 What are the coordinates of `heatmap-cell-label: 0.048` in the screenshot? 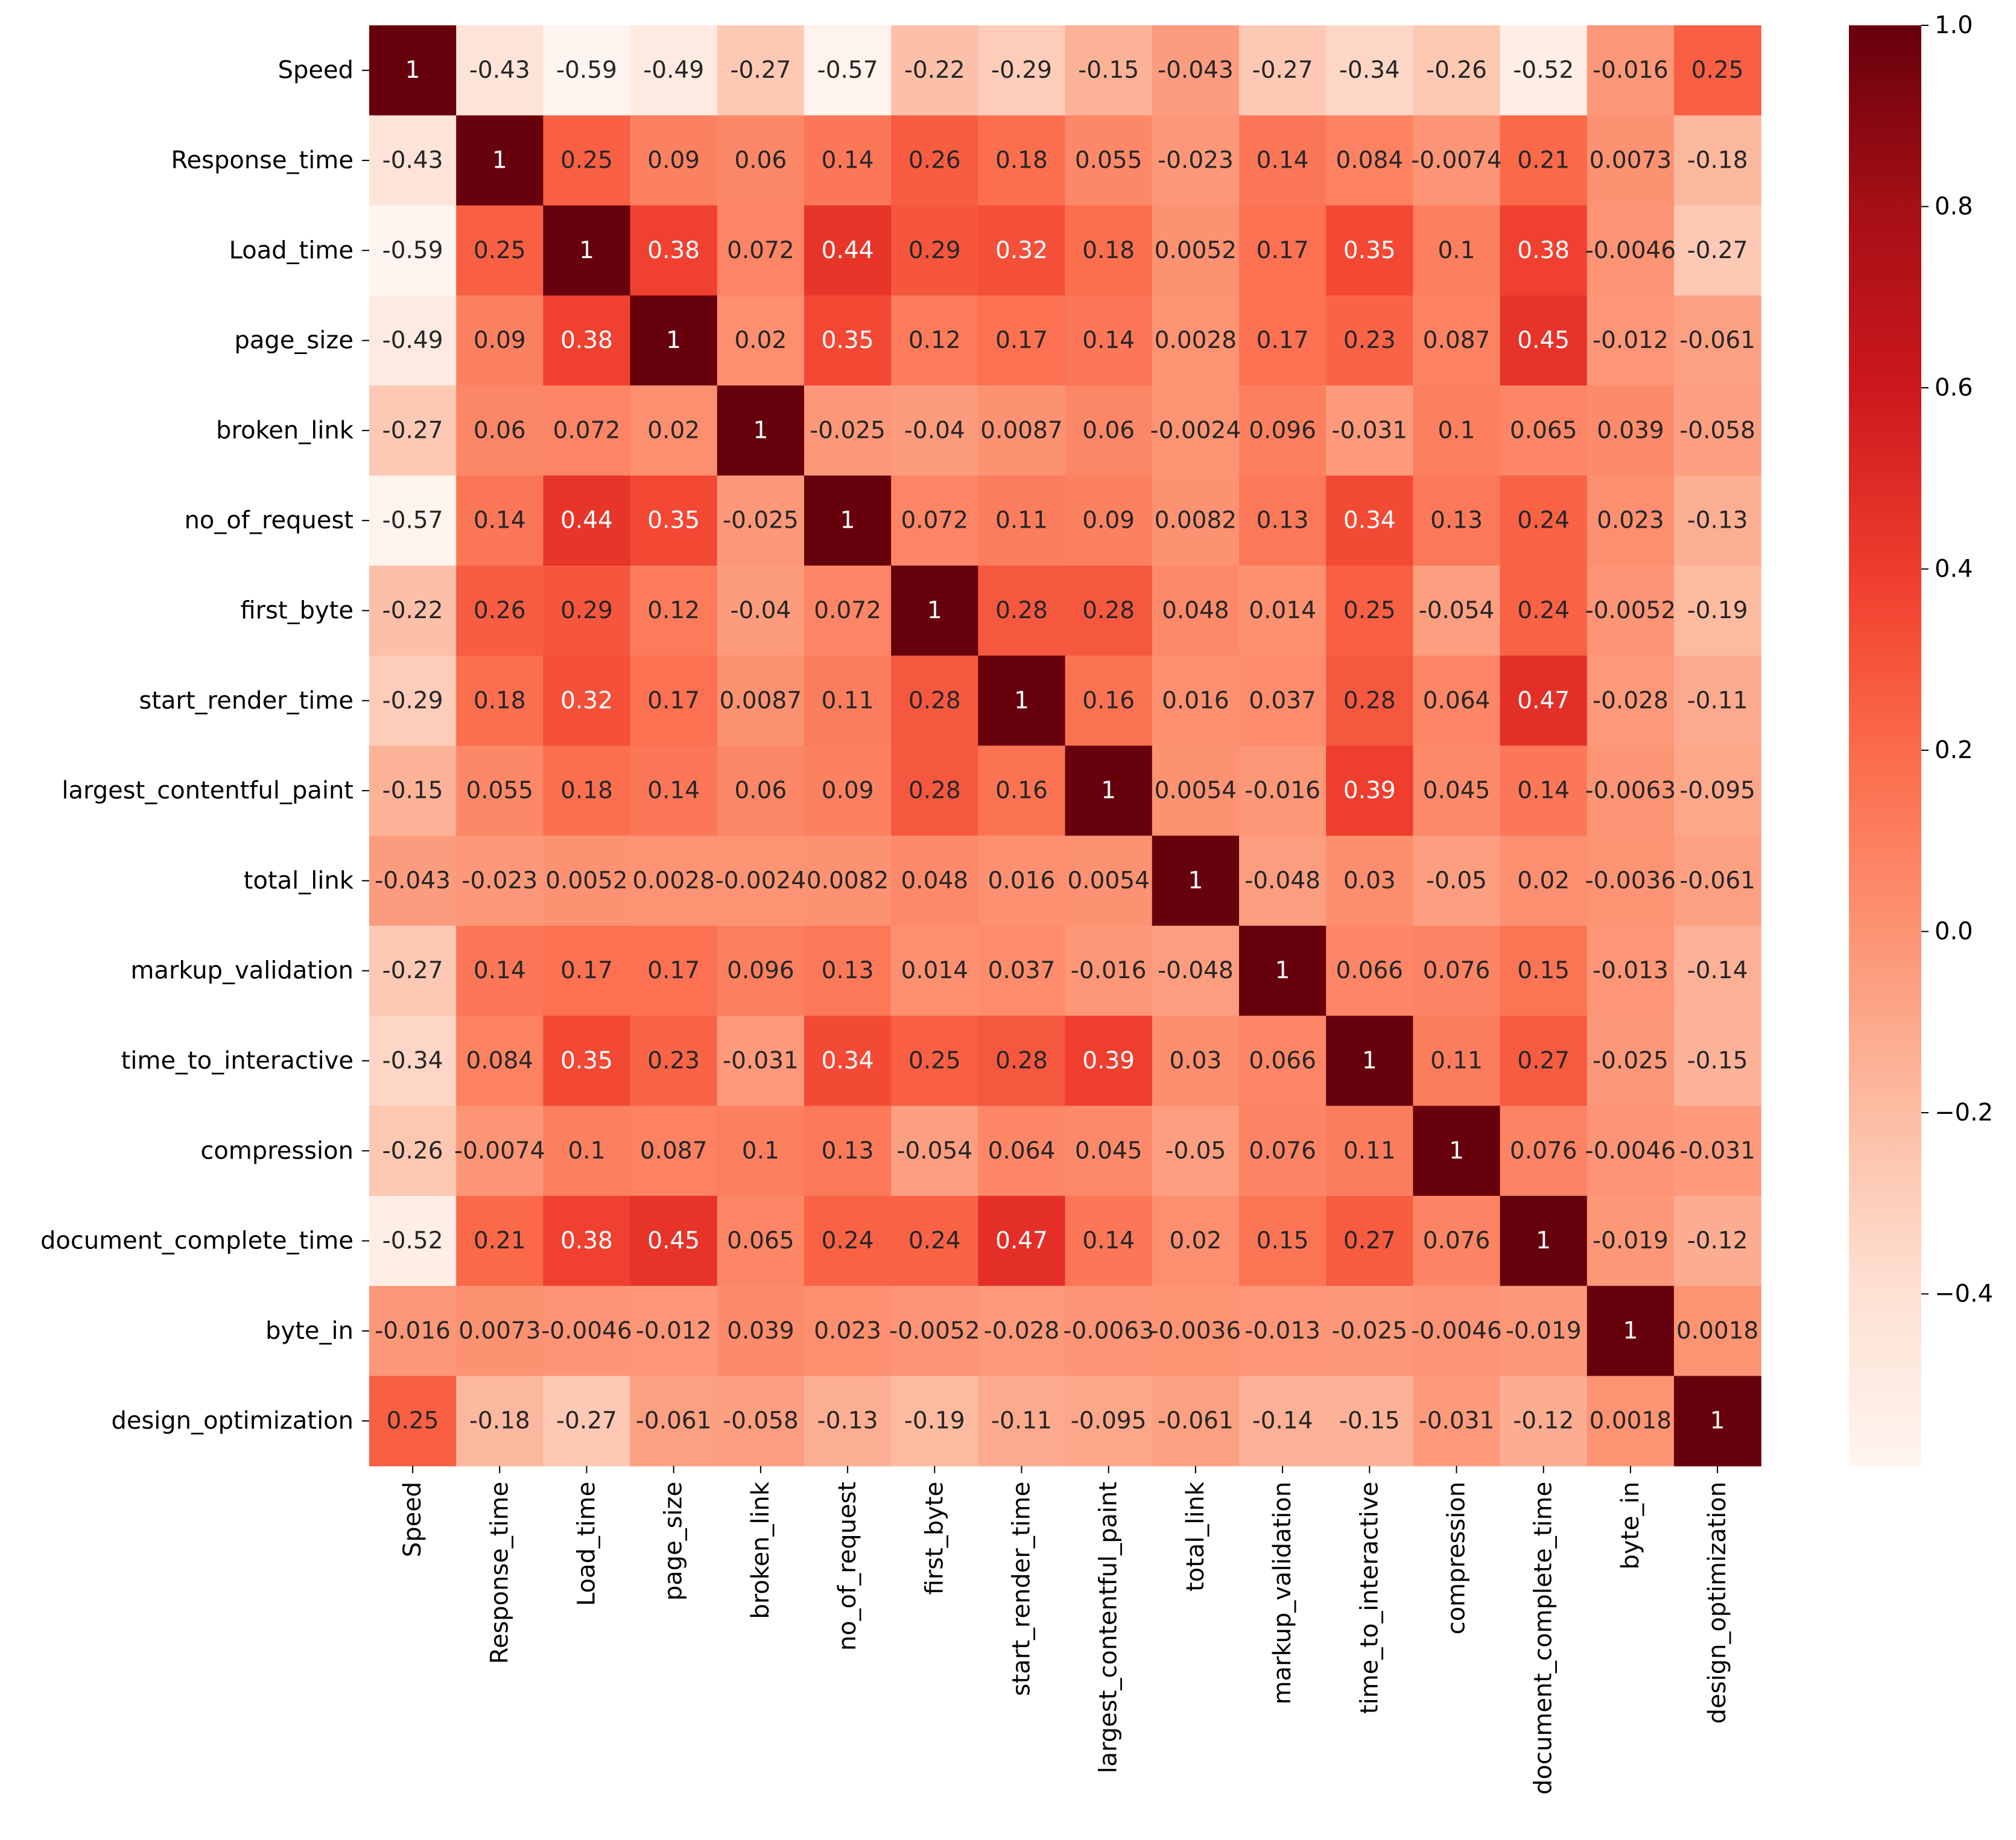 It's located at (1195, 610).